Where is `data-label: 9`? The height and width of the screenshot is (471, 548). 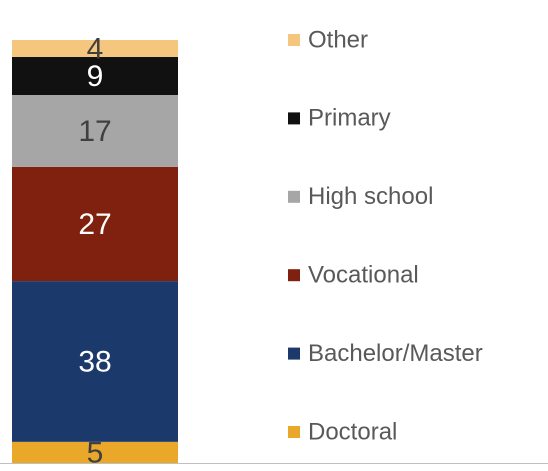 data-label: 9 is located at coordinates (95, 76).